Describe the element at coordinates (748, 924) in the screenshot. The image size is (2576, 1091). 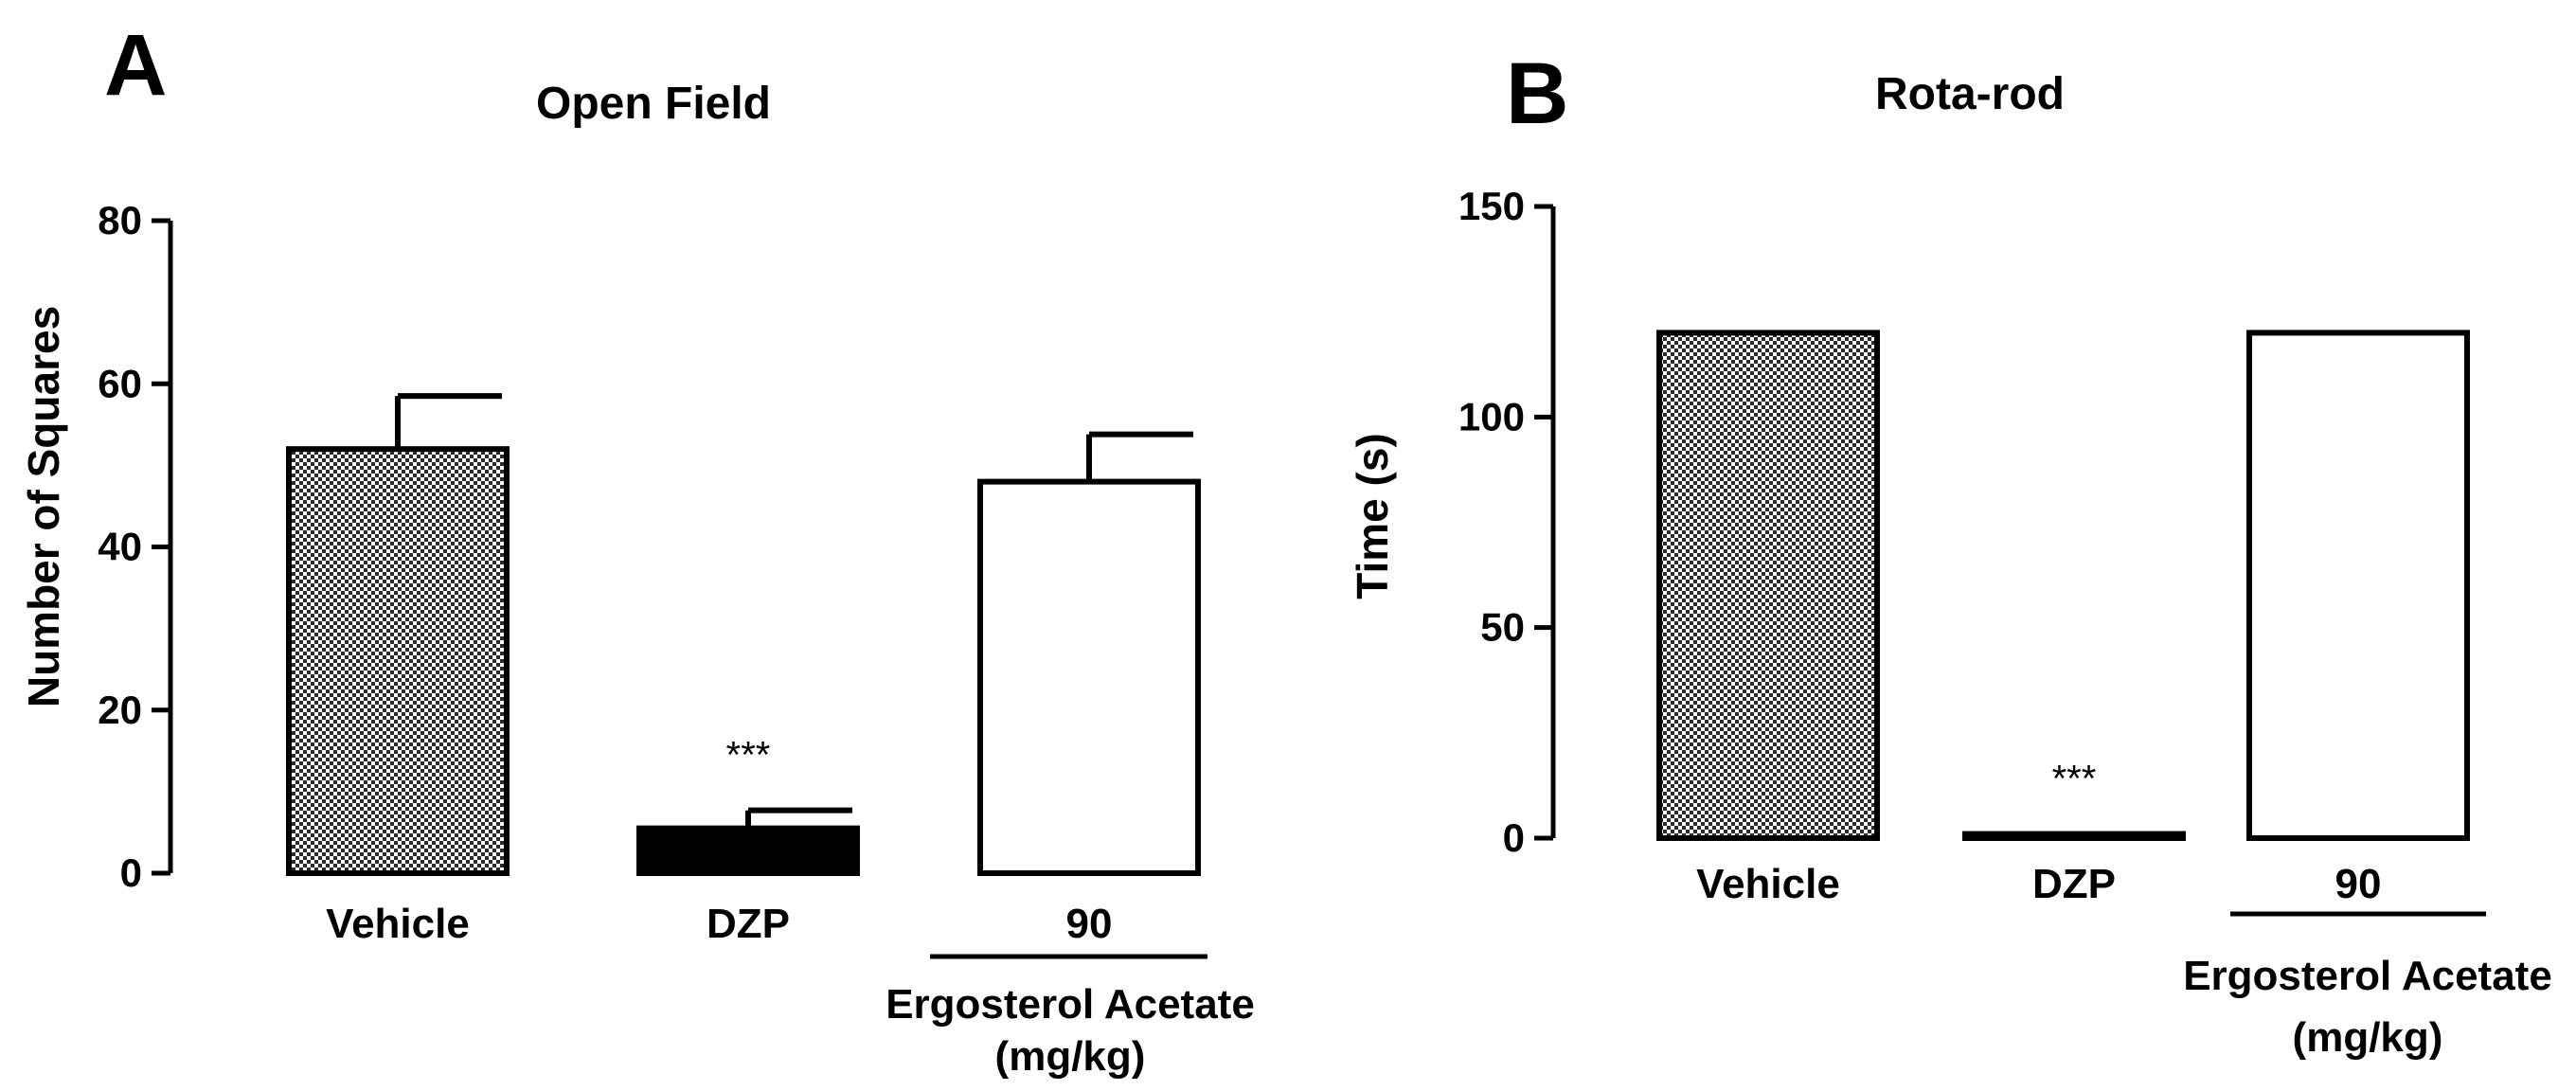
I see `panel-a-x-tick-label: DZP` at that location.